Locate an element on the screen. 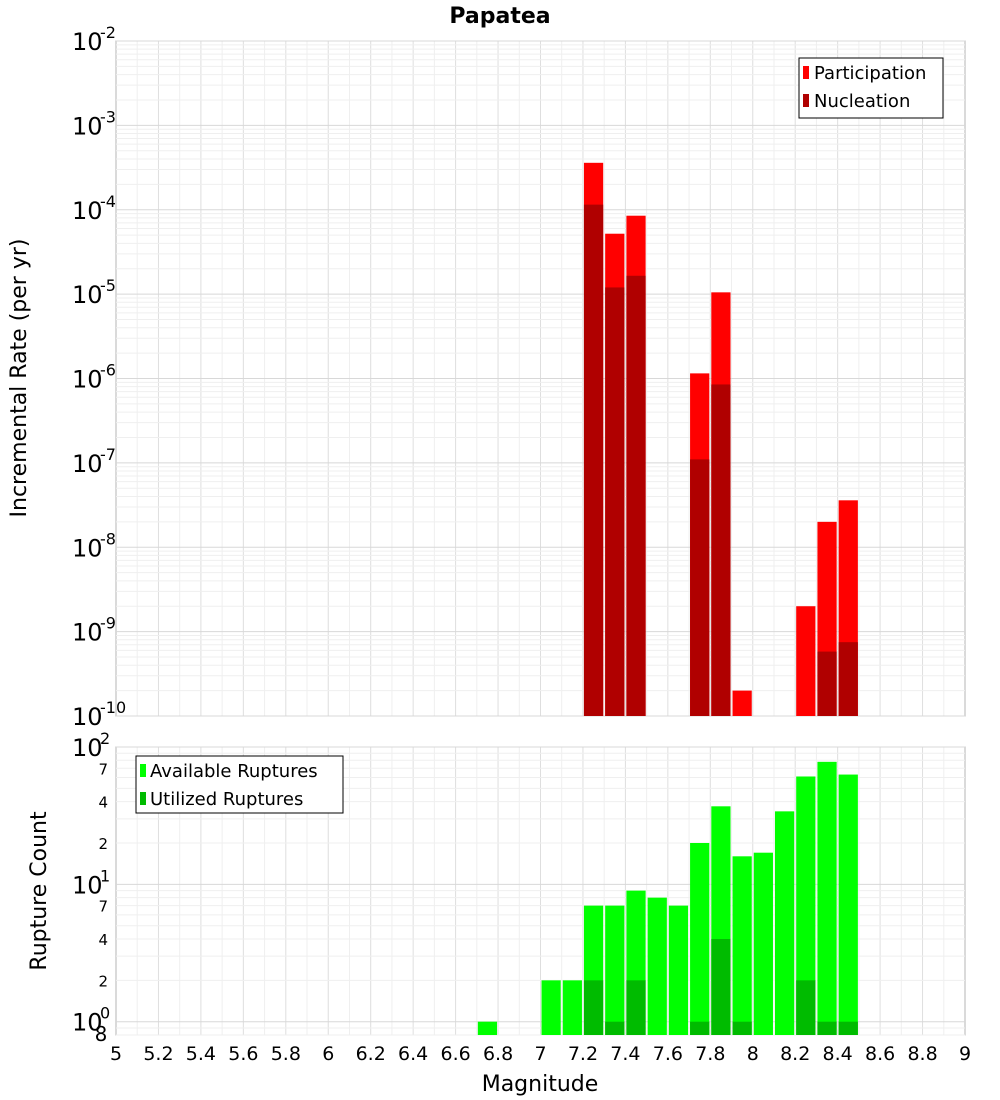 Image resolution: width=1000 pixels, height=1100 pixels. top-bars is located at coordinates (720, 439).